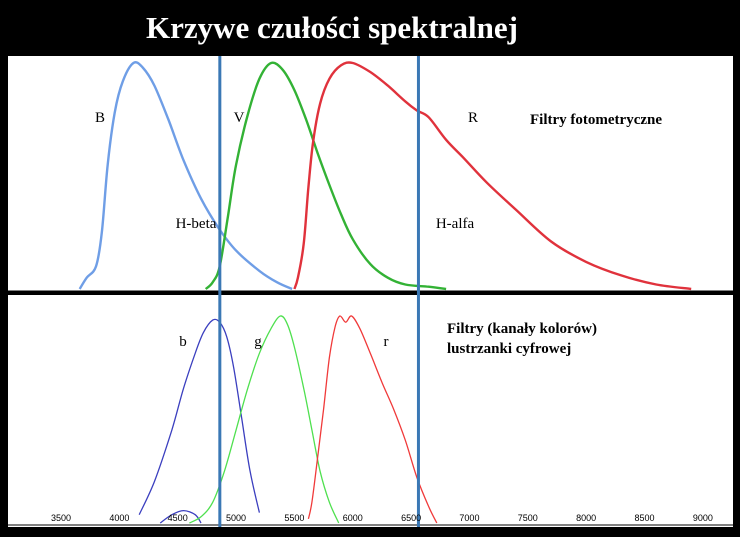 This screenshot has width=740, height=537. What do you see at coordinates (183, 342) in the screenshot?
I see `series-label-b-channel: b` at bounding box center [183, 342].